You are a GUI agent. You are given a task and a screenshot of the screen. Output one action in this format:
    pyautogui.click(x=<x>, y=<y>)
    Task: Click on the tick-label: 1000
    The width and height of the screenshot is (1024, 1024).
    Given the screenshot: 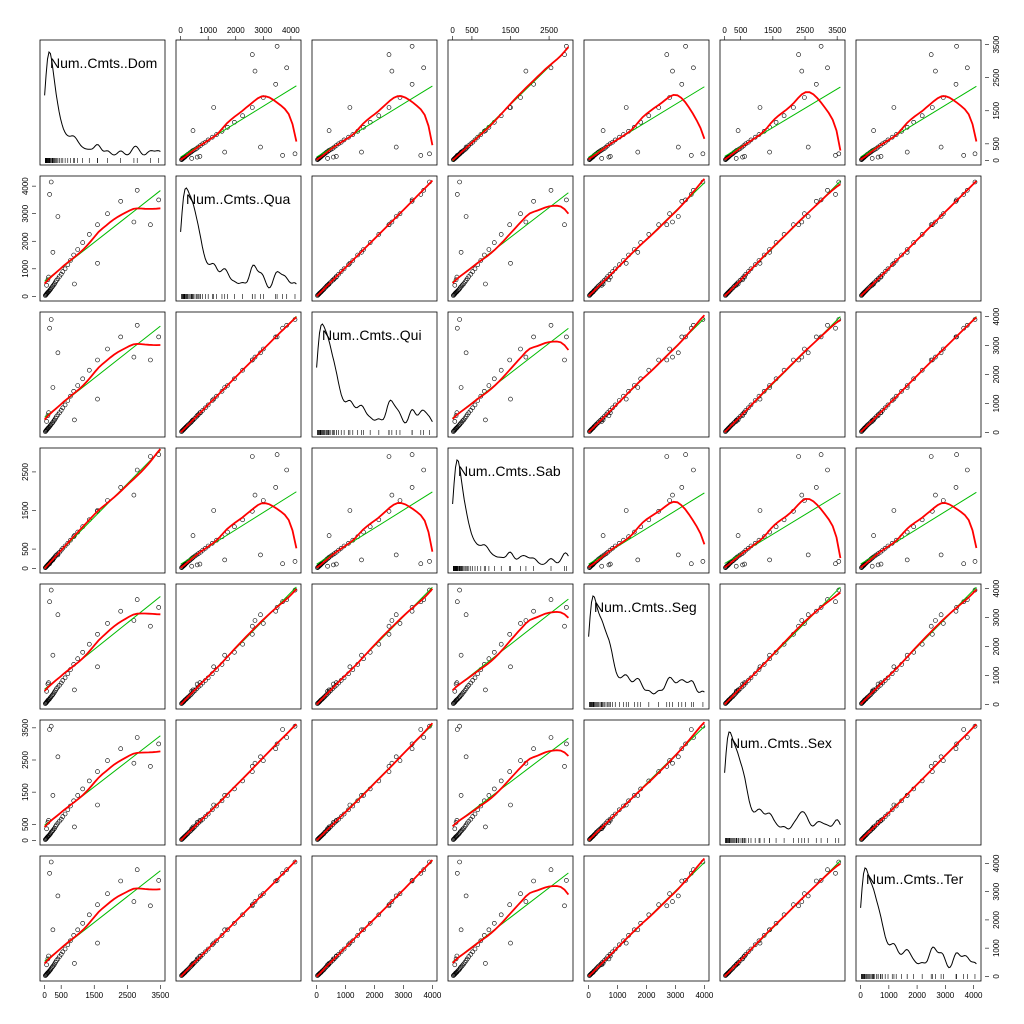 What is the action you would take?
    pyautogui.click(x=996, y=403)
    